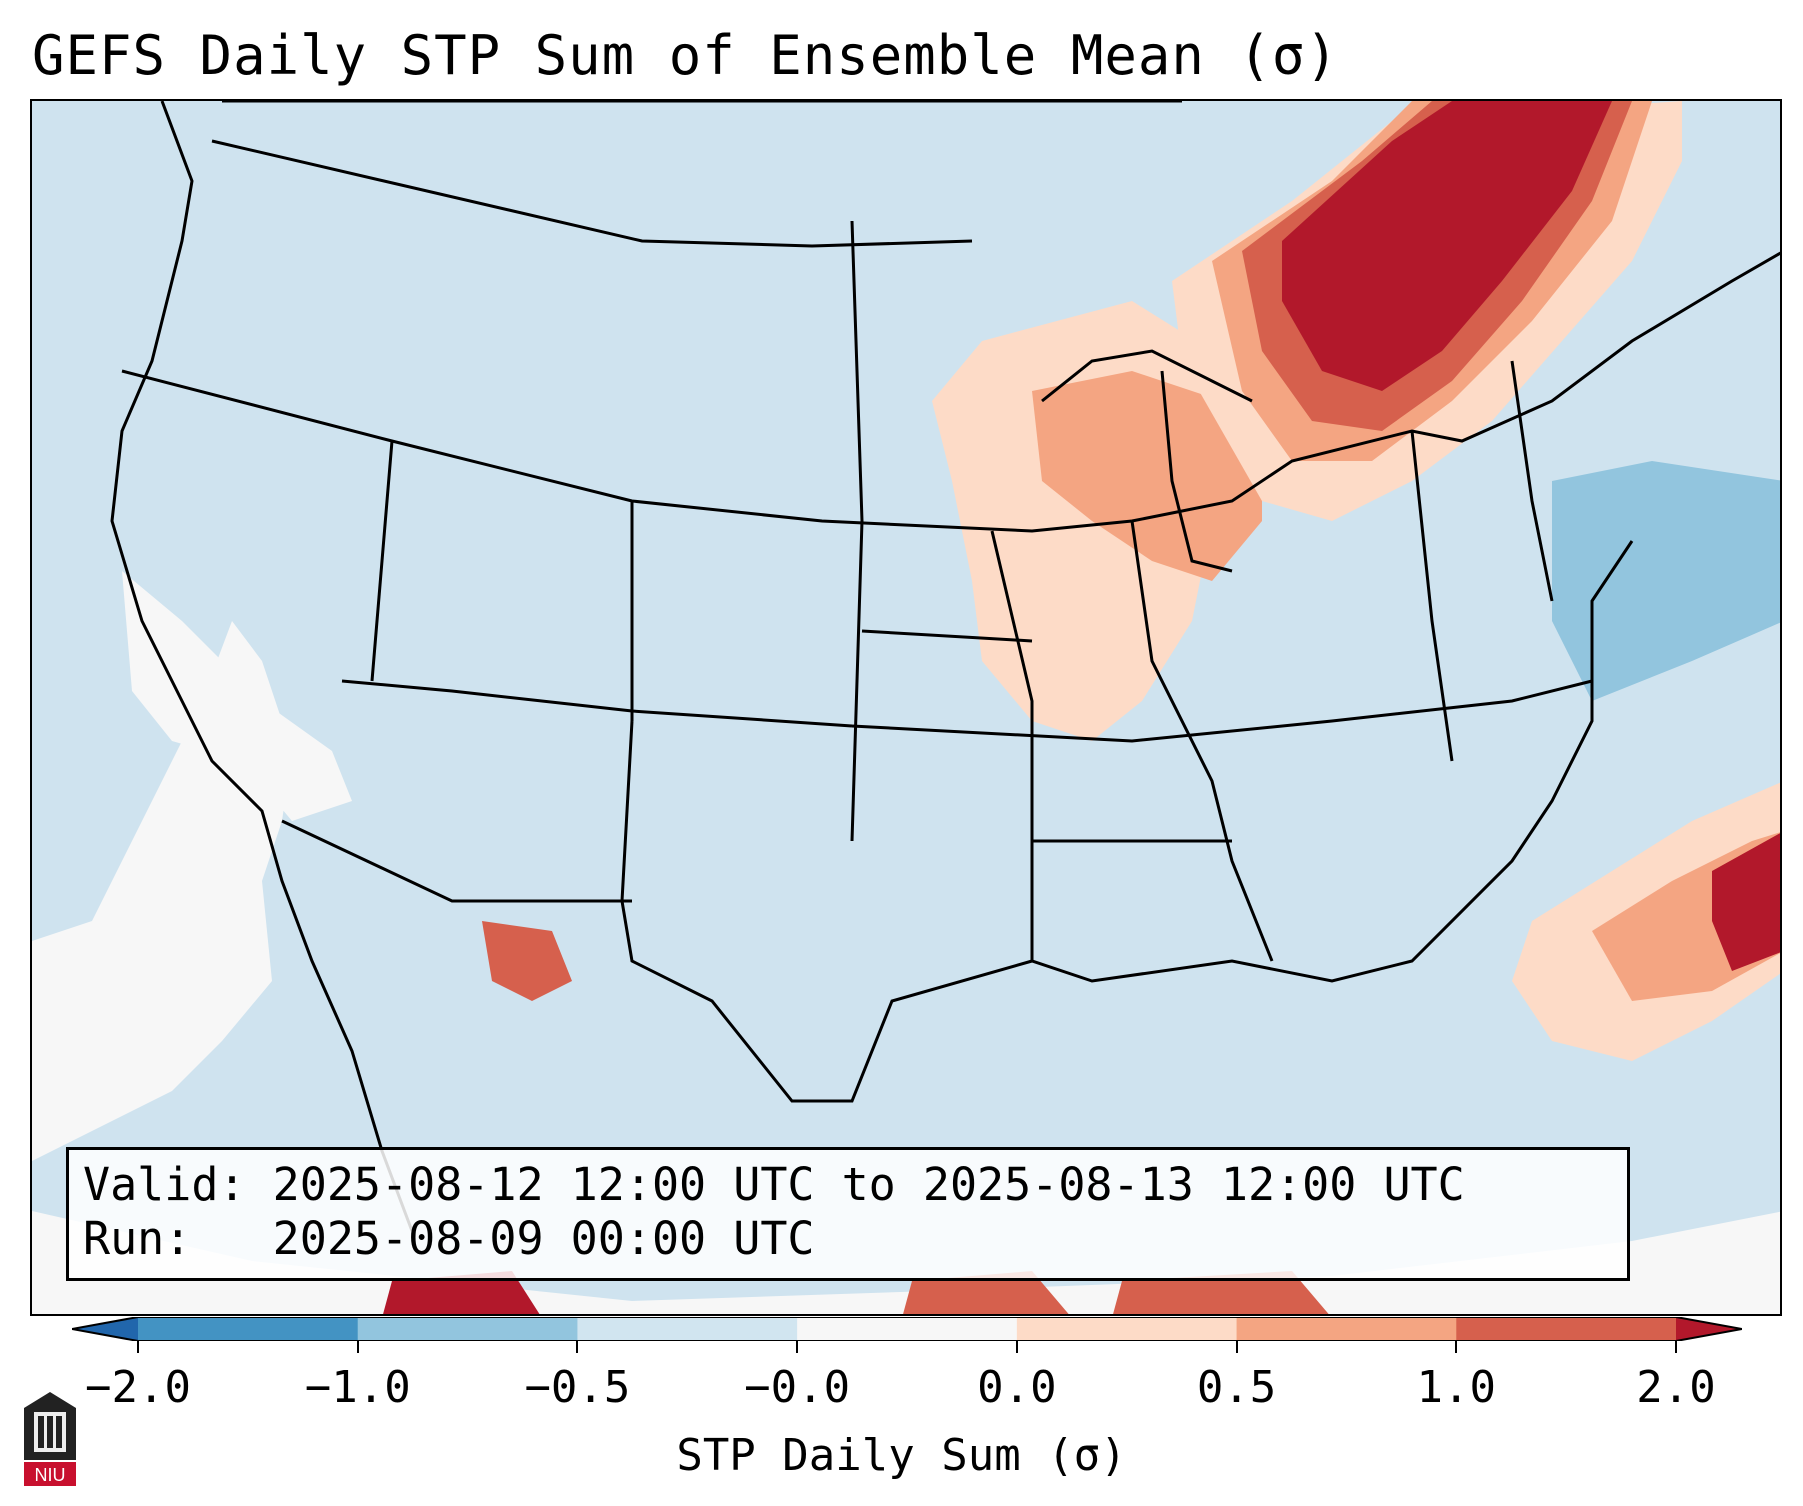  Describe the element at coordinates (1709, 1329) in the screenshot. I see `colorbar-bin-over` at that location.